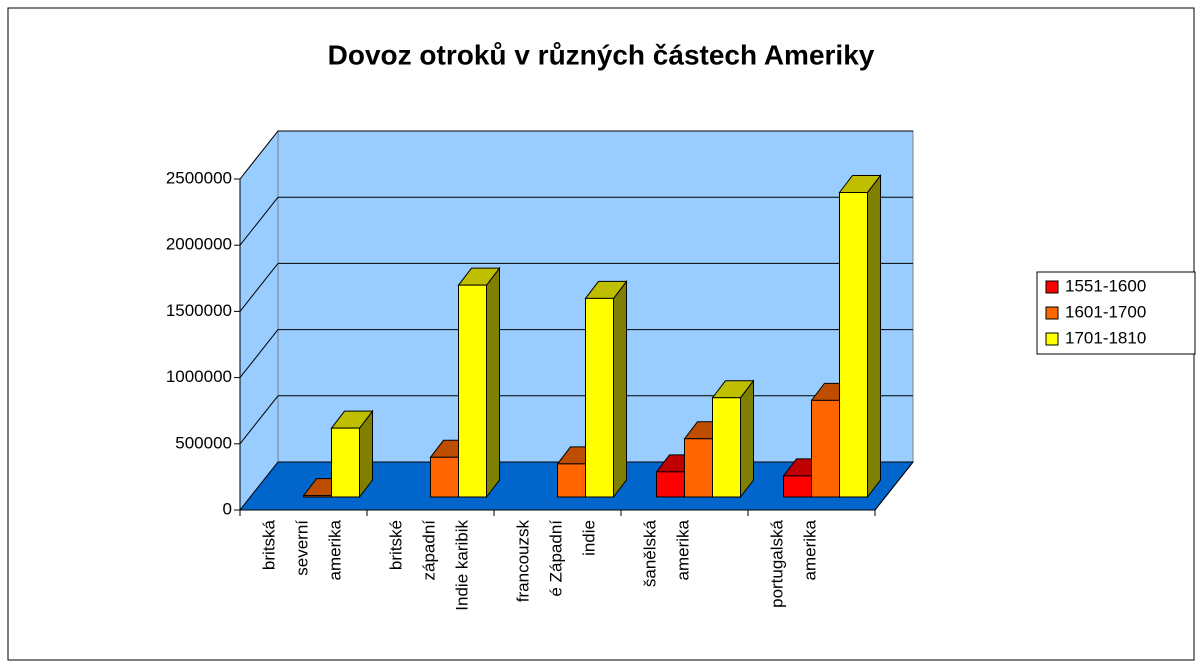  What do you see at coordinates (301, 548) in the screenshot?
I see `x-tick-label: severní` at bounding box center [301, 548].